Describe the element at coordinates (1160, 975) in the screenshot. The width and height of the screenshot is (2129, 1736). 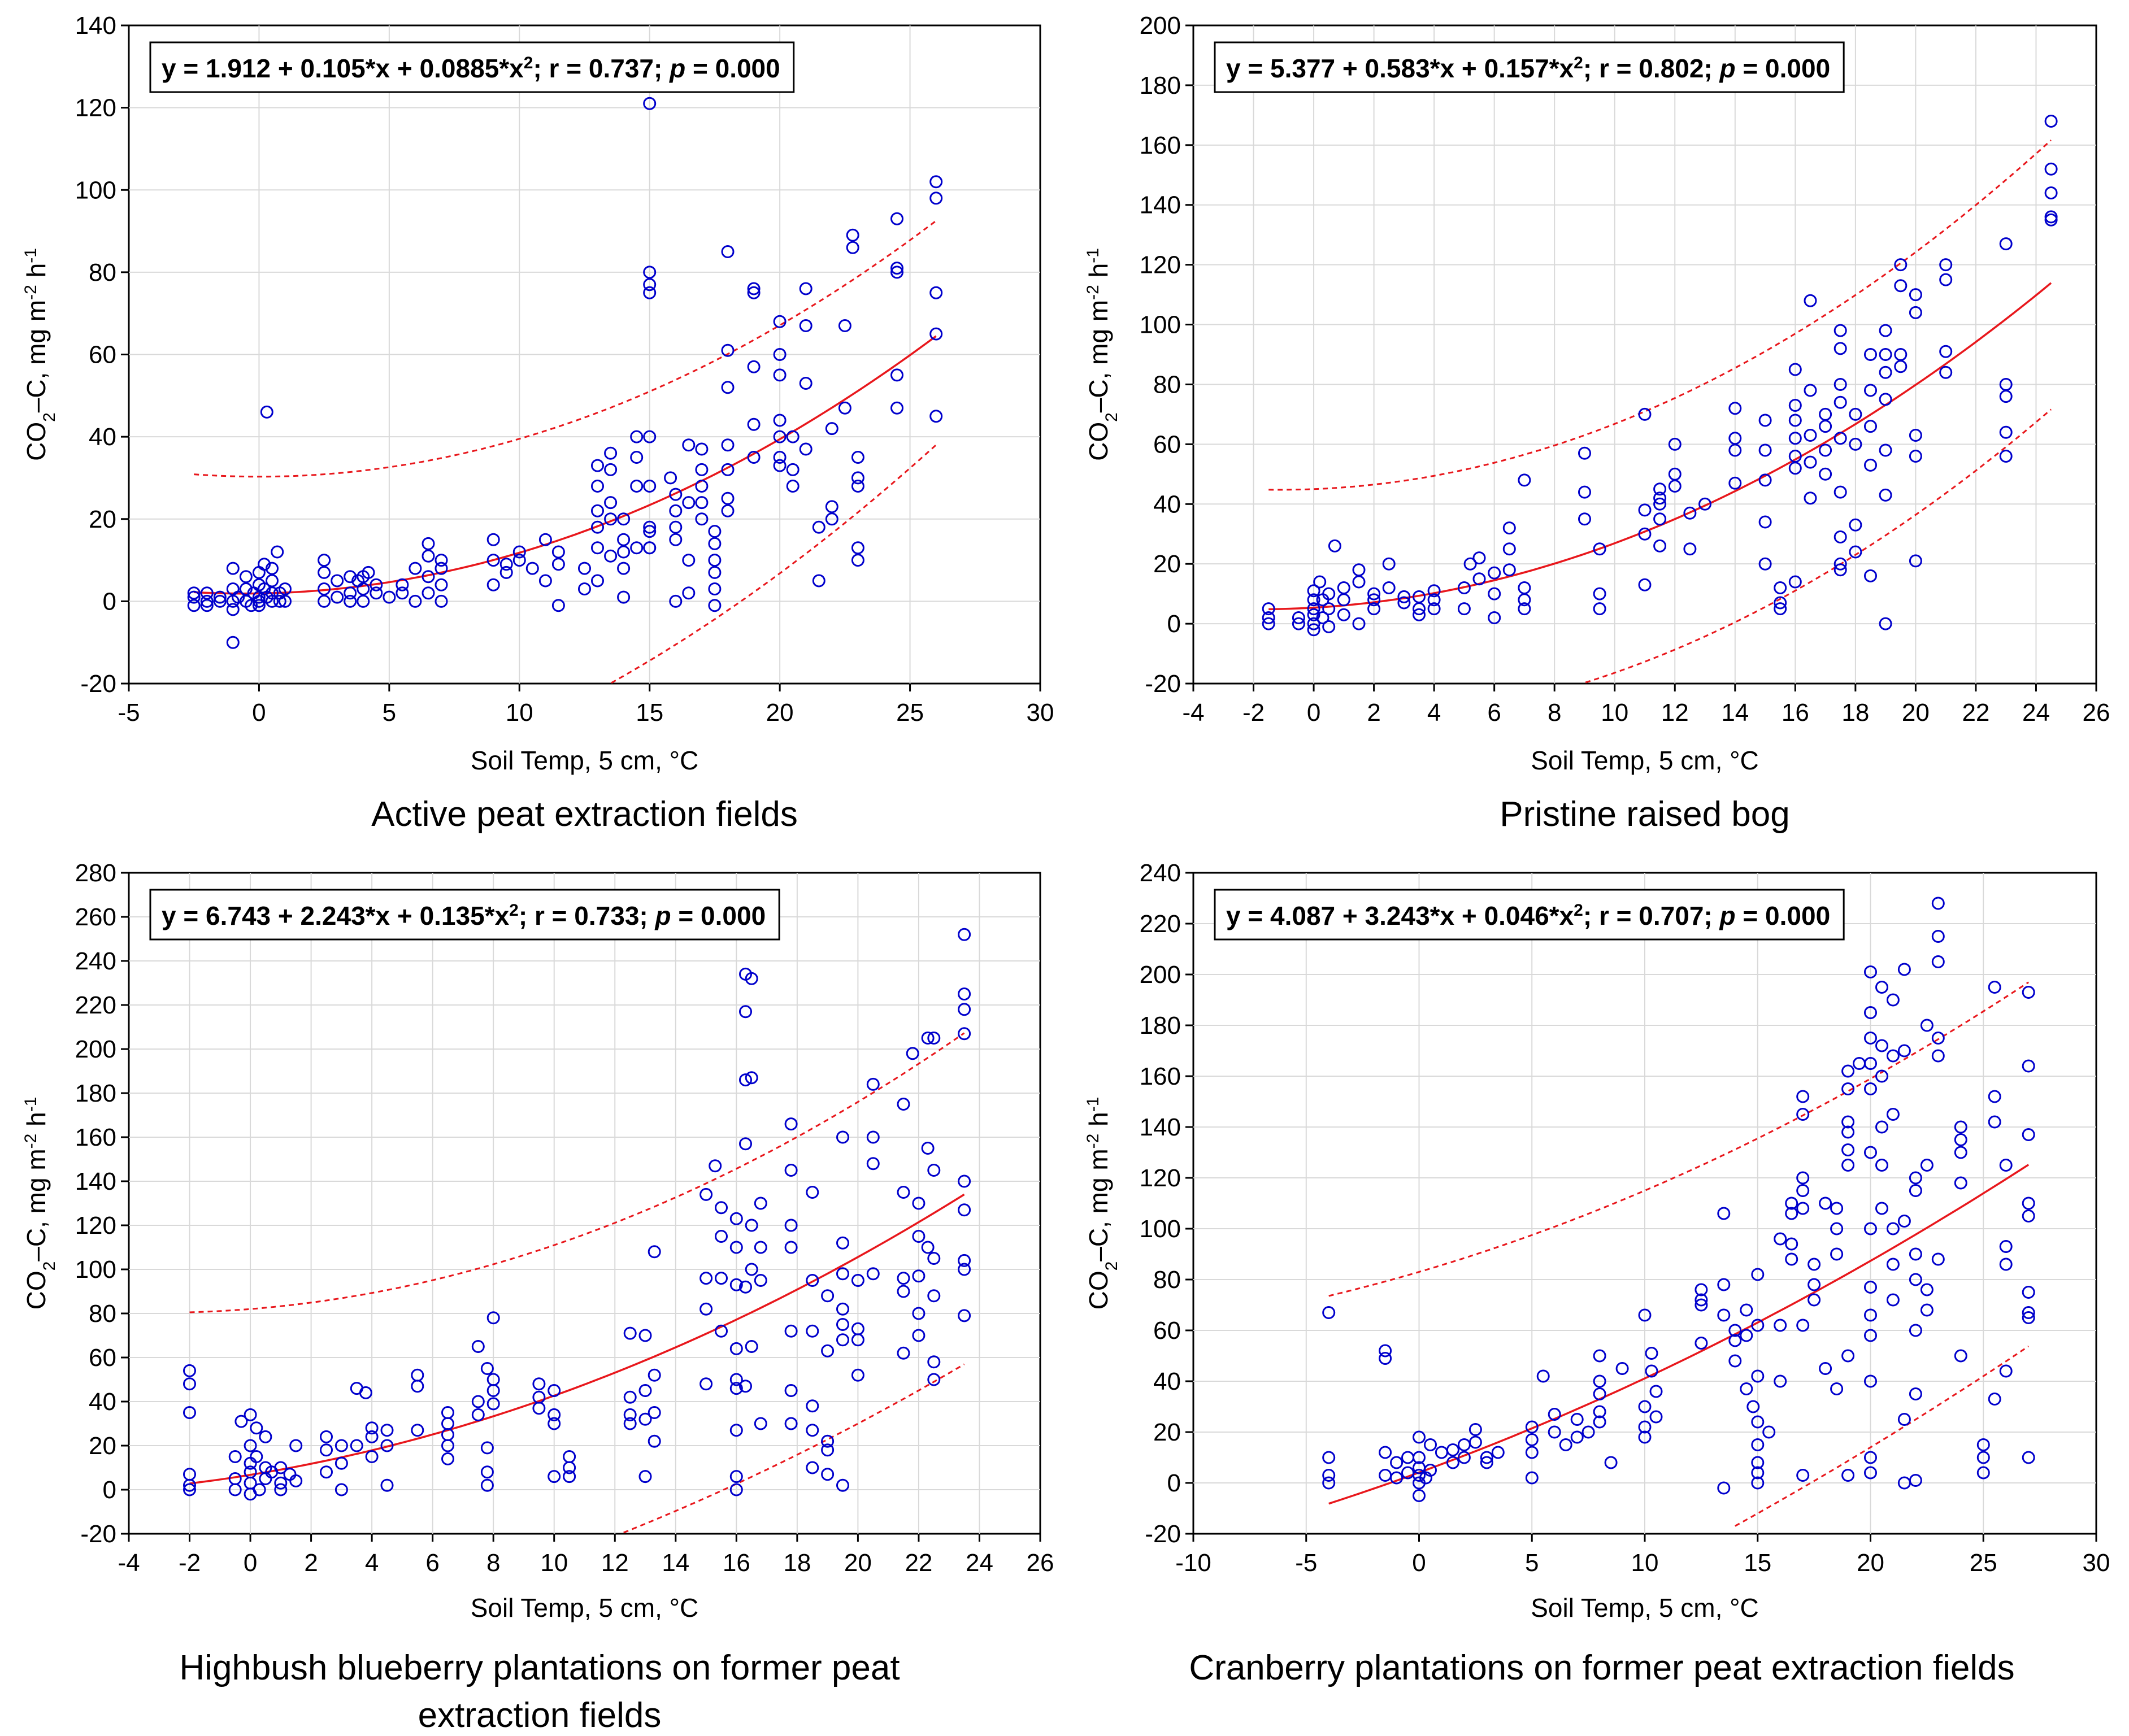
I see `y-tick-label: 200` at that location.